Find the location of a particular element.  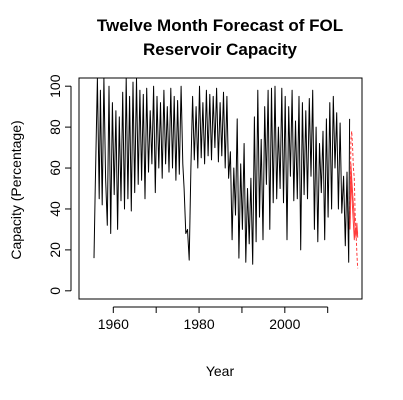

y-tick-label-2: 40 is located at coordinates (55, 209).